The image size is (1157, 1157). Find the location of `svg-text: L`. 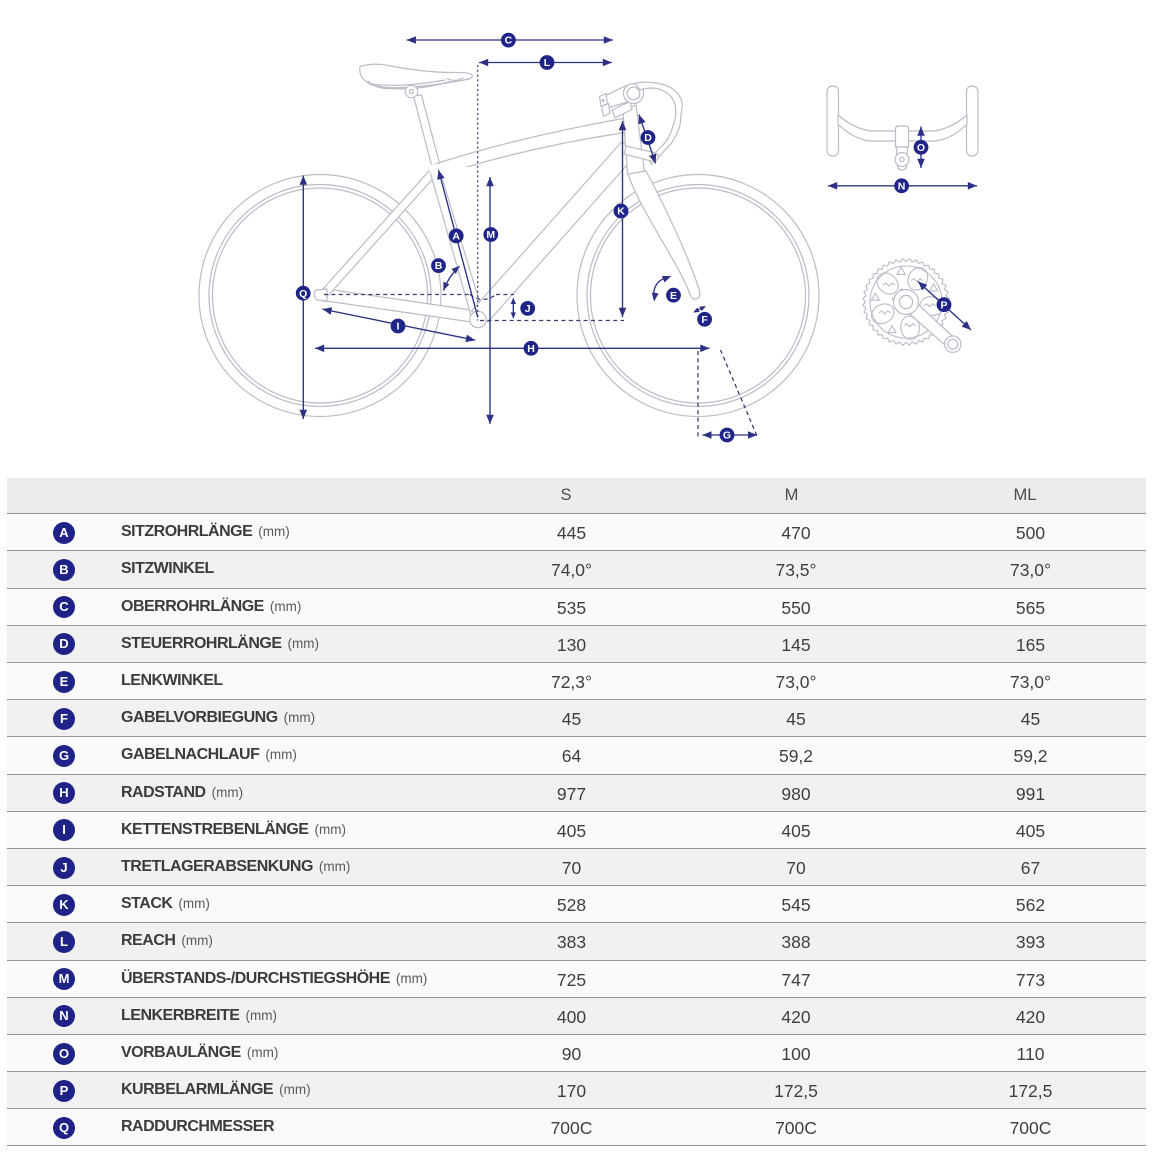

svg-text: L is located at coordinates (547, 63).